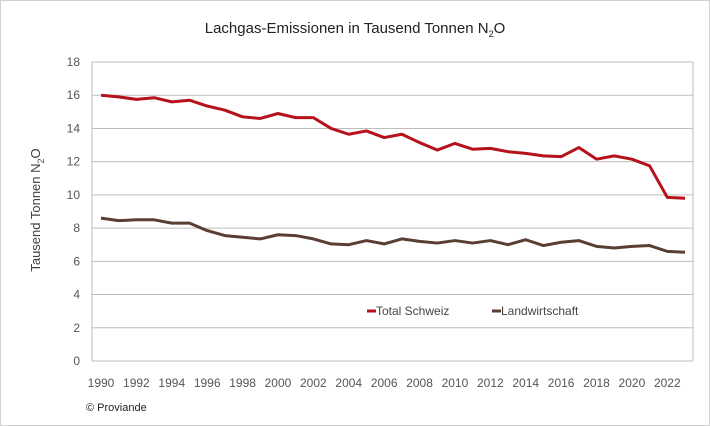 This screenshot has width=710, height=426. Describe the element at coordinates (207, 383) in the screenshot. I see `x-tick-label: 1996` at that location.